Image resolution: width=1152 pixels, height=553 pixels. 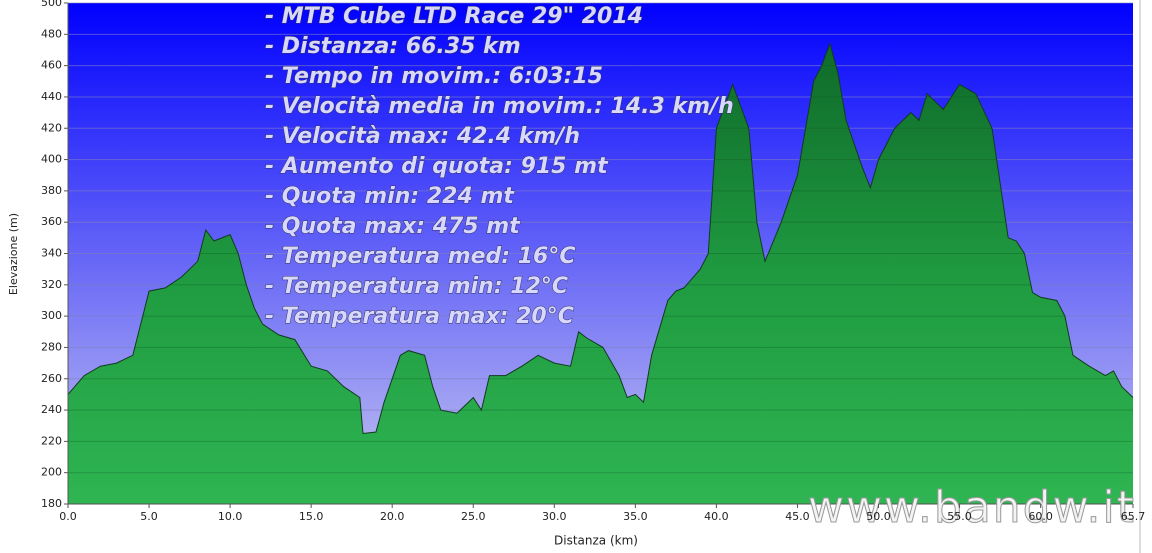 I want to click on y-tick-label: 460, so click(x=51, y=65).